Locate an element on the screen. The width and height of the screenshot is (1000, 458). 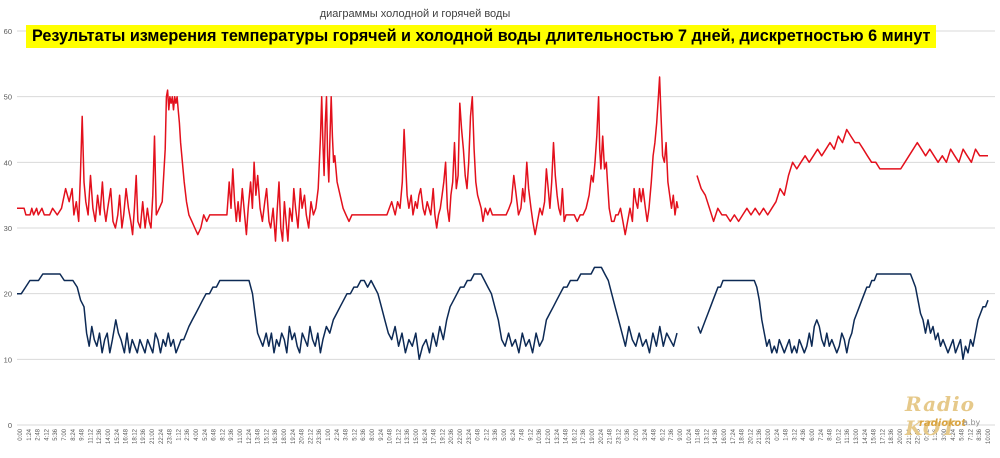
x-tick-label: 4:12 is located at coordinates (47, 434).